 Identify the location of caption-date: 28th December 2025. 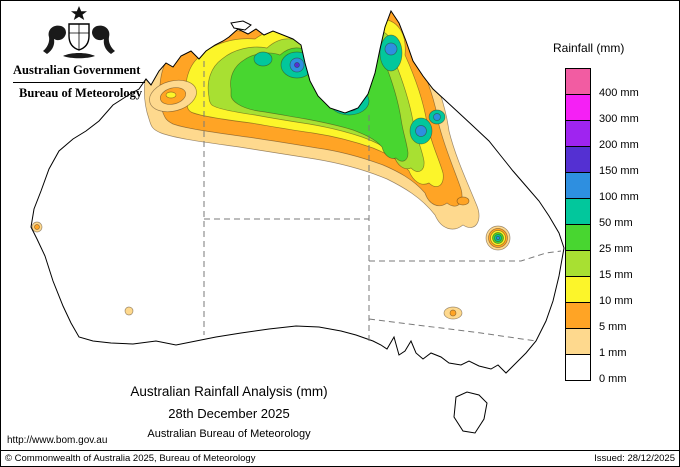
(229, 413).